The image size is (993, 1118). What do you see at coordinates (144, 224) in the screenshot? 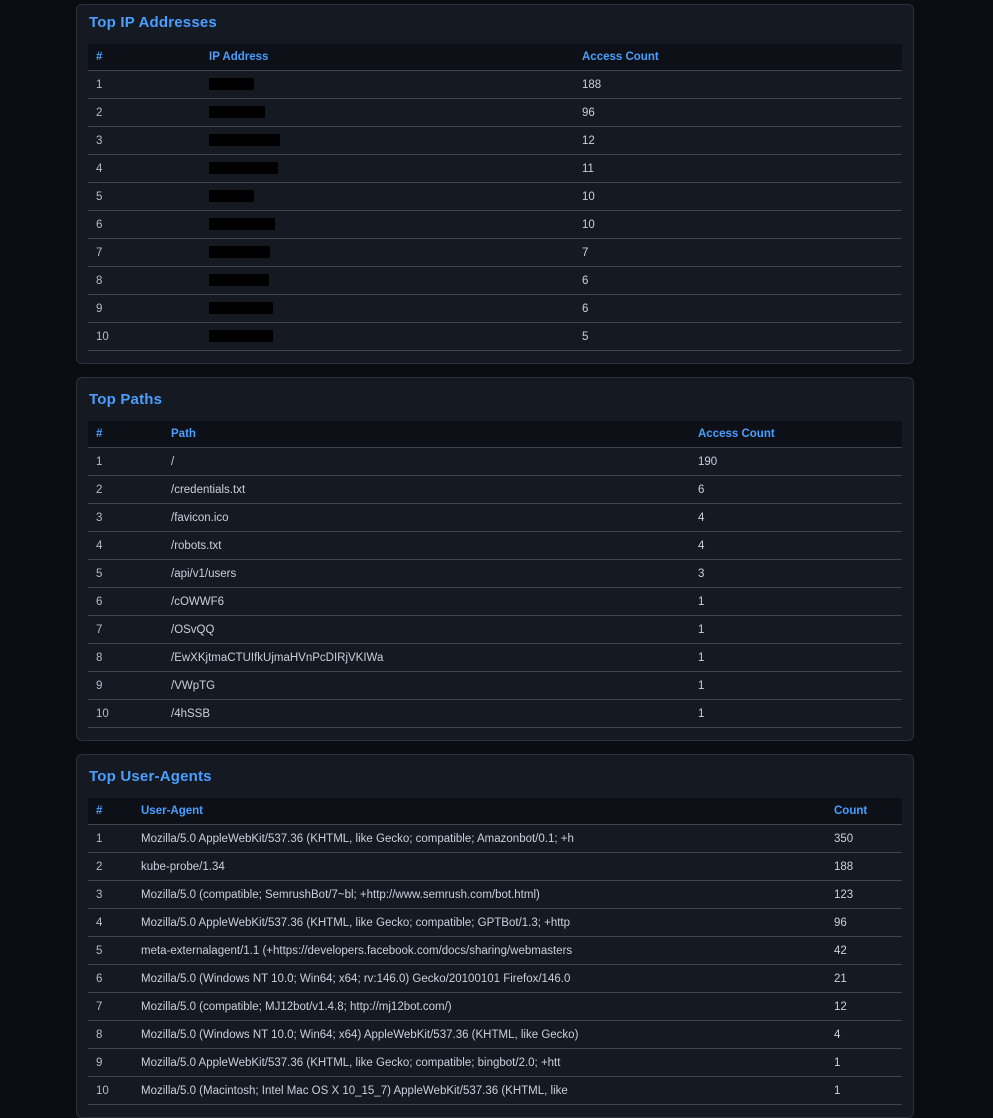
I see `row-rank: 6` at bounding box center [144, 224].